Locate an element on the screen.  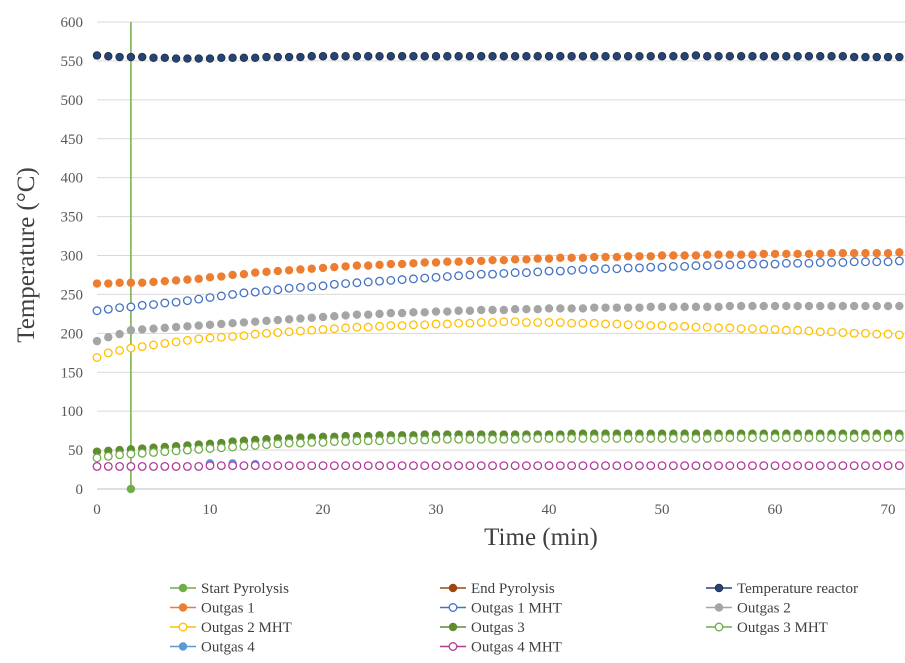
x-tick-label: 70 is located at coordinates (888, 510).